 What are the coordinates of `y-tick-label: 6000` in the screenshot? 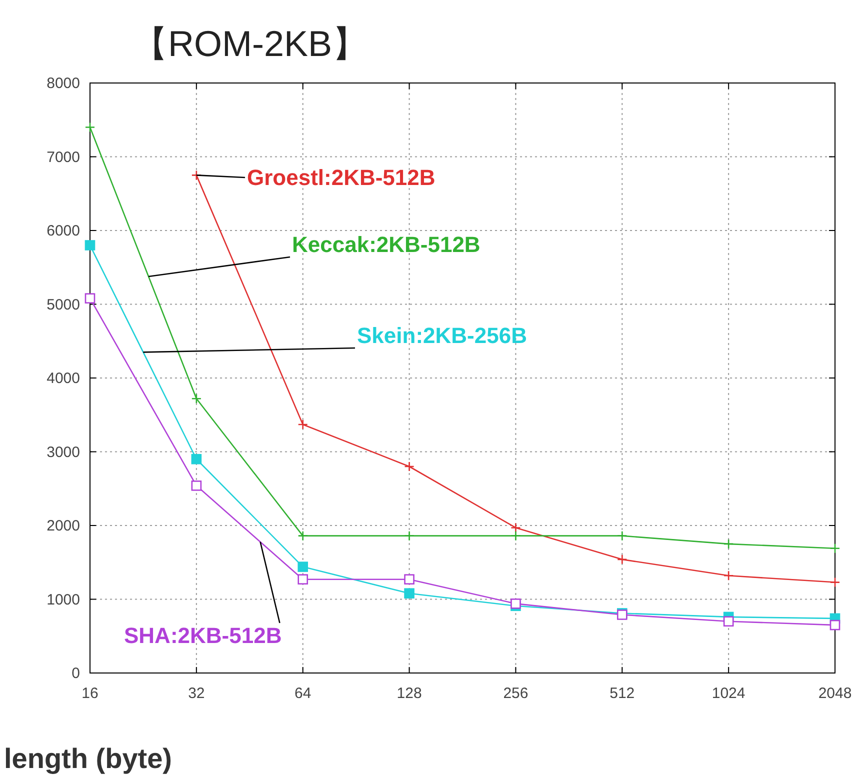 It's located at (63, 231).